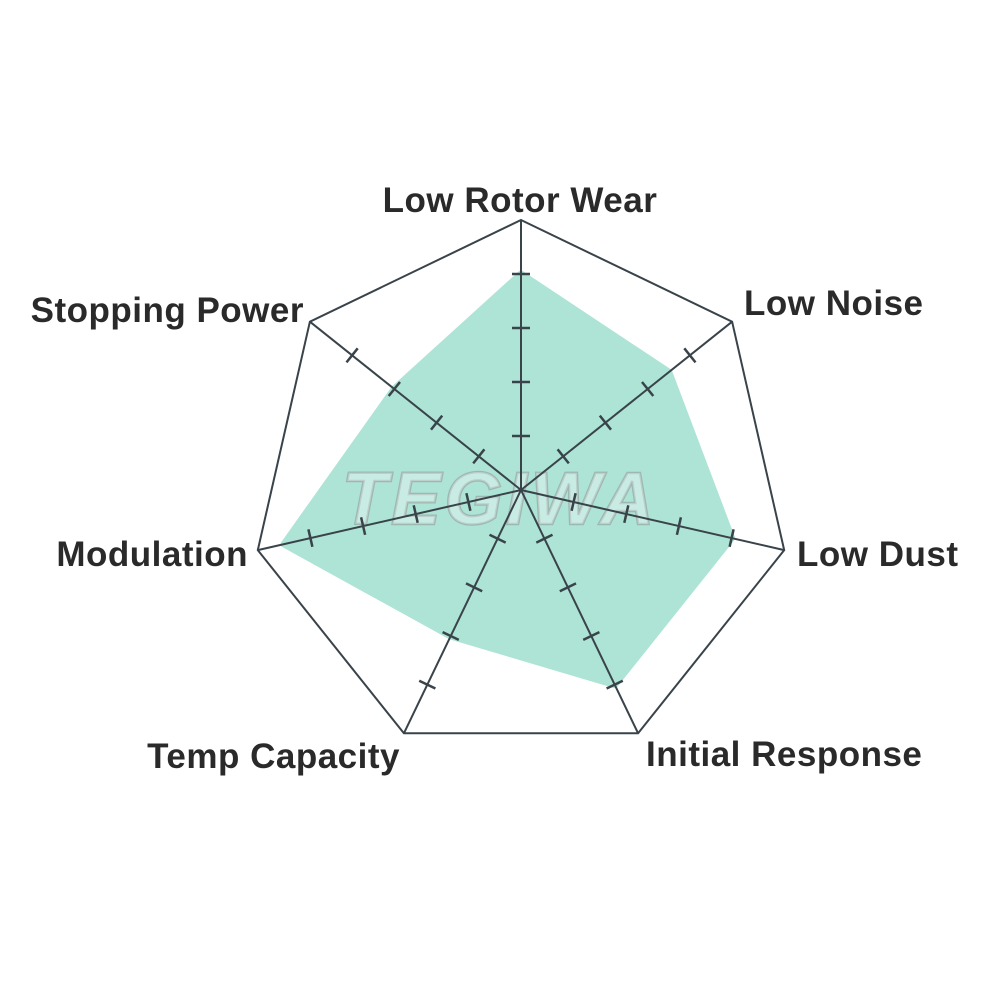 The width and height of the screenshot is (1000, 1000). What do you see at coordinates (167, 310) in the screenshot?
I see `axis-label-stopping-power: Stopping Power` at bounding box center [167, 310].